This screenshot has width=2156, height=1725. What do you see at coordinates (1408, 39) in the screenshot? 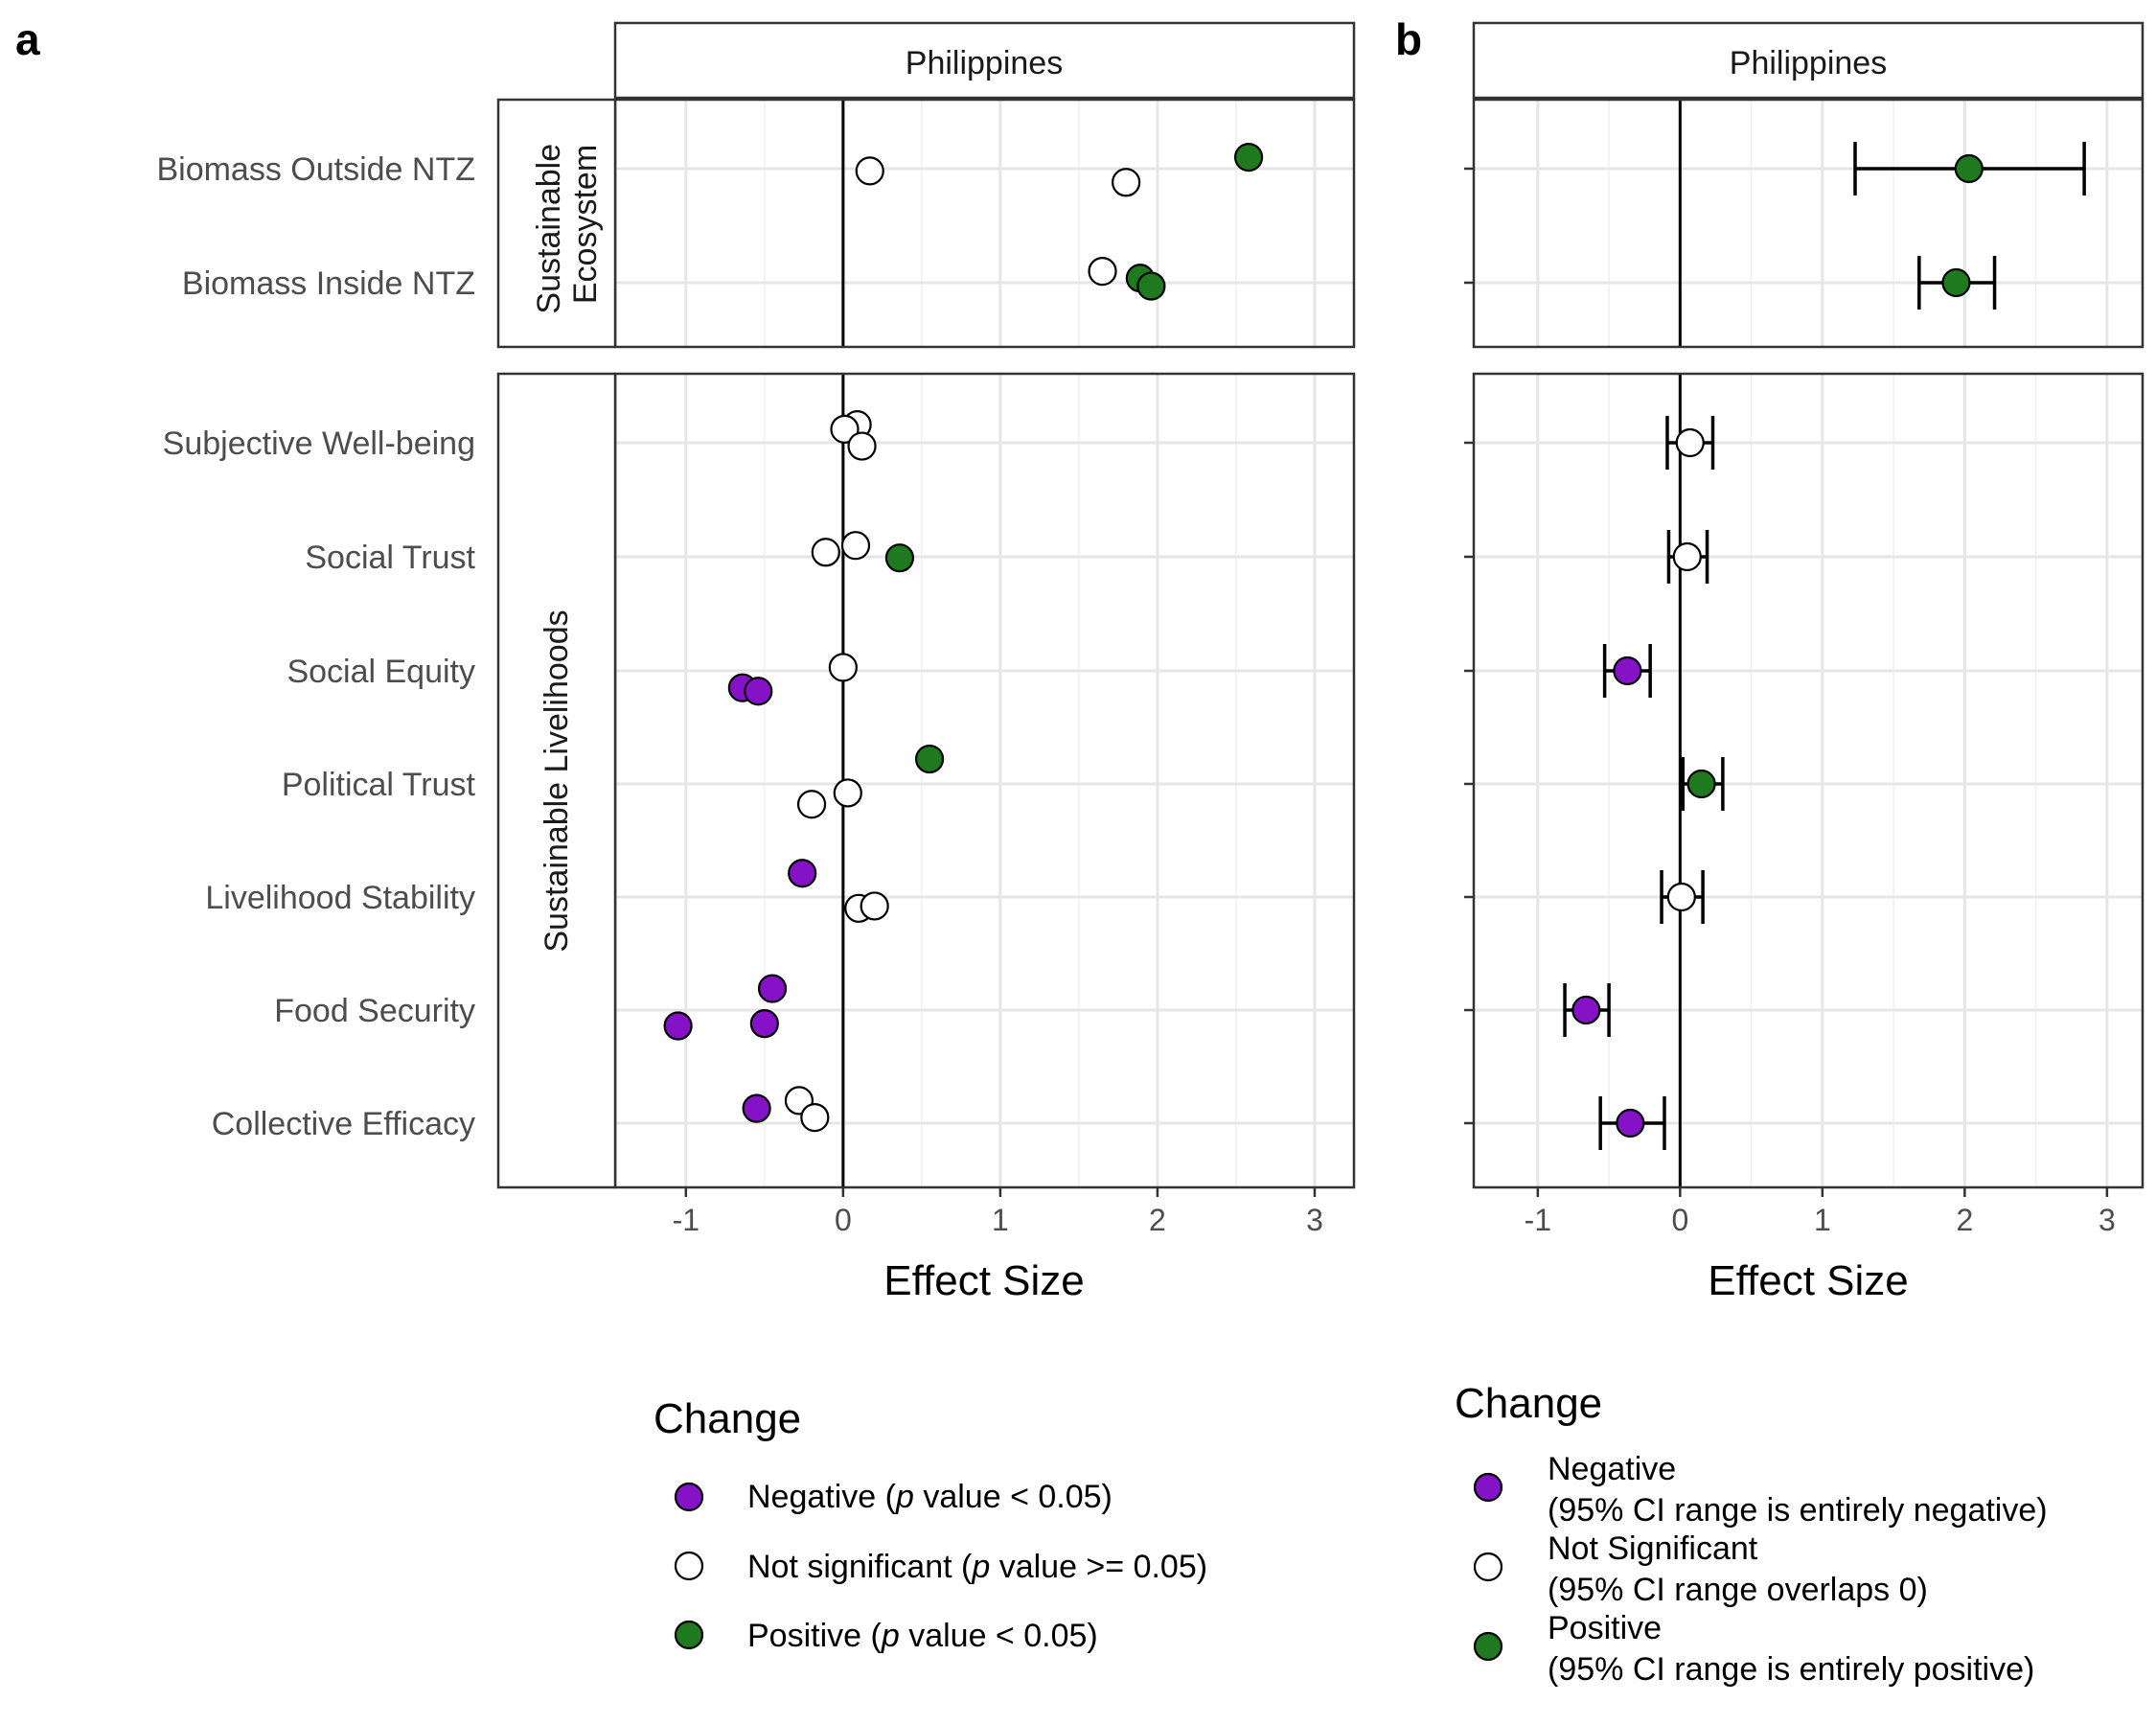
I see `panel-b-label: b` at bounding box center [1408, 39].